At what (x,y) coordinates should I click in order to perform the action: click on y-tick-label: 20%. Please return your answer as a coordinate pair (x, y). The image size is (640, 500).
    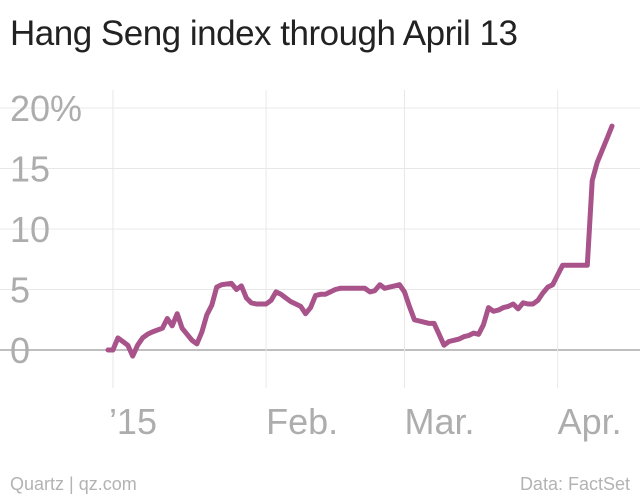
    Looking at the image, I should click on (46, 108).